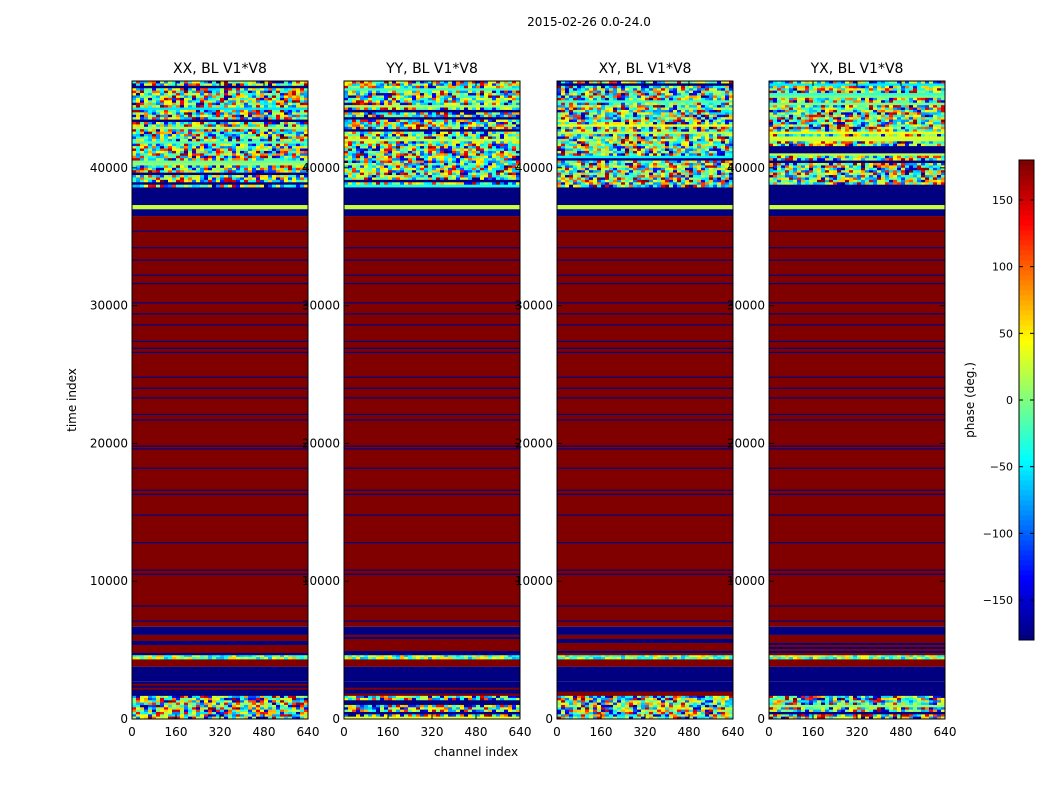  What do you see at coordinates (857, 69) in the screenshot?
I see `panel-title: YX, BL V1*V8` at bounding box center [857, 69].